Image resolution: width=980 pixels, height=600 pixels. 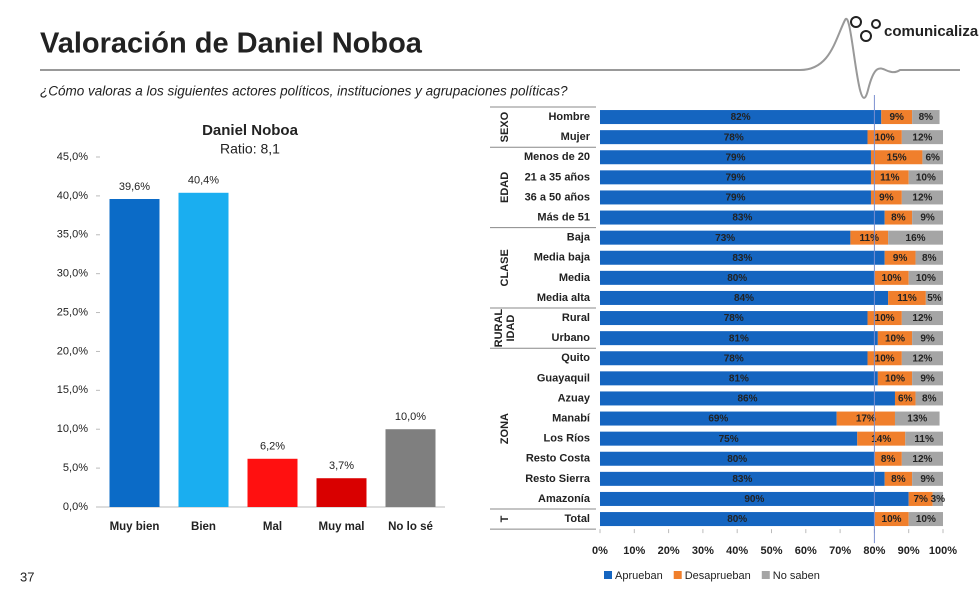 I want to click on value-label: 16%, so click(x=916, y=238).